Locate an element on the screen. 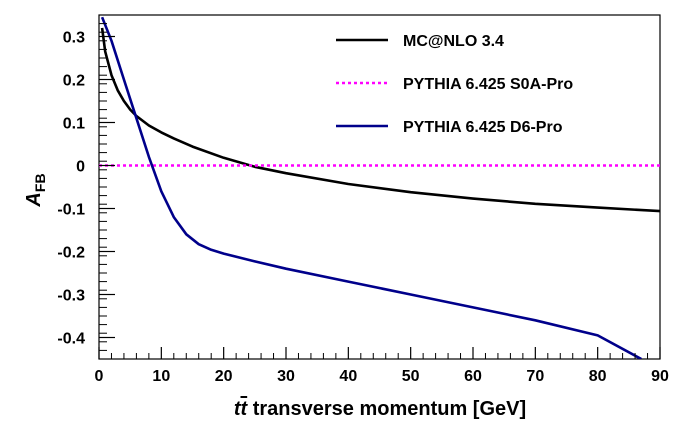 This screenshot has width=688, height=422. x-tick-label: 60 is located at coordinates (473, 376).